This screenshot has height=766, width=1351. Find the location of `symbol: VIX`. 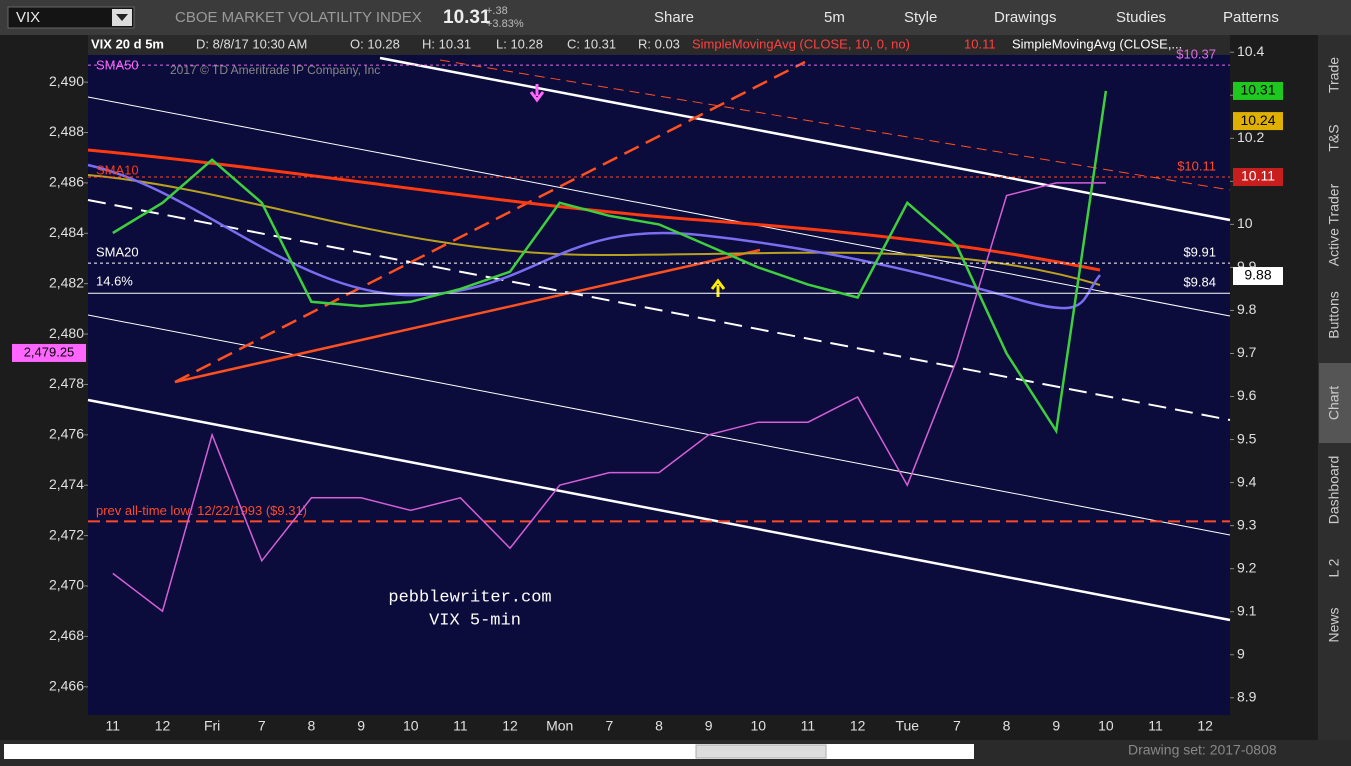

symbol: VIX is located at coordinates (28, 17).